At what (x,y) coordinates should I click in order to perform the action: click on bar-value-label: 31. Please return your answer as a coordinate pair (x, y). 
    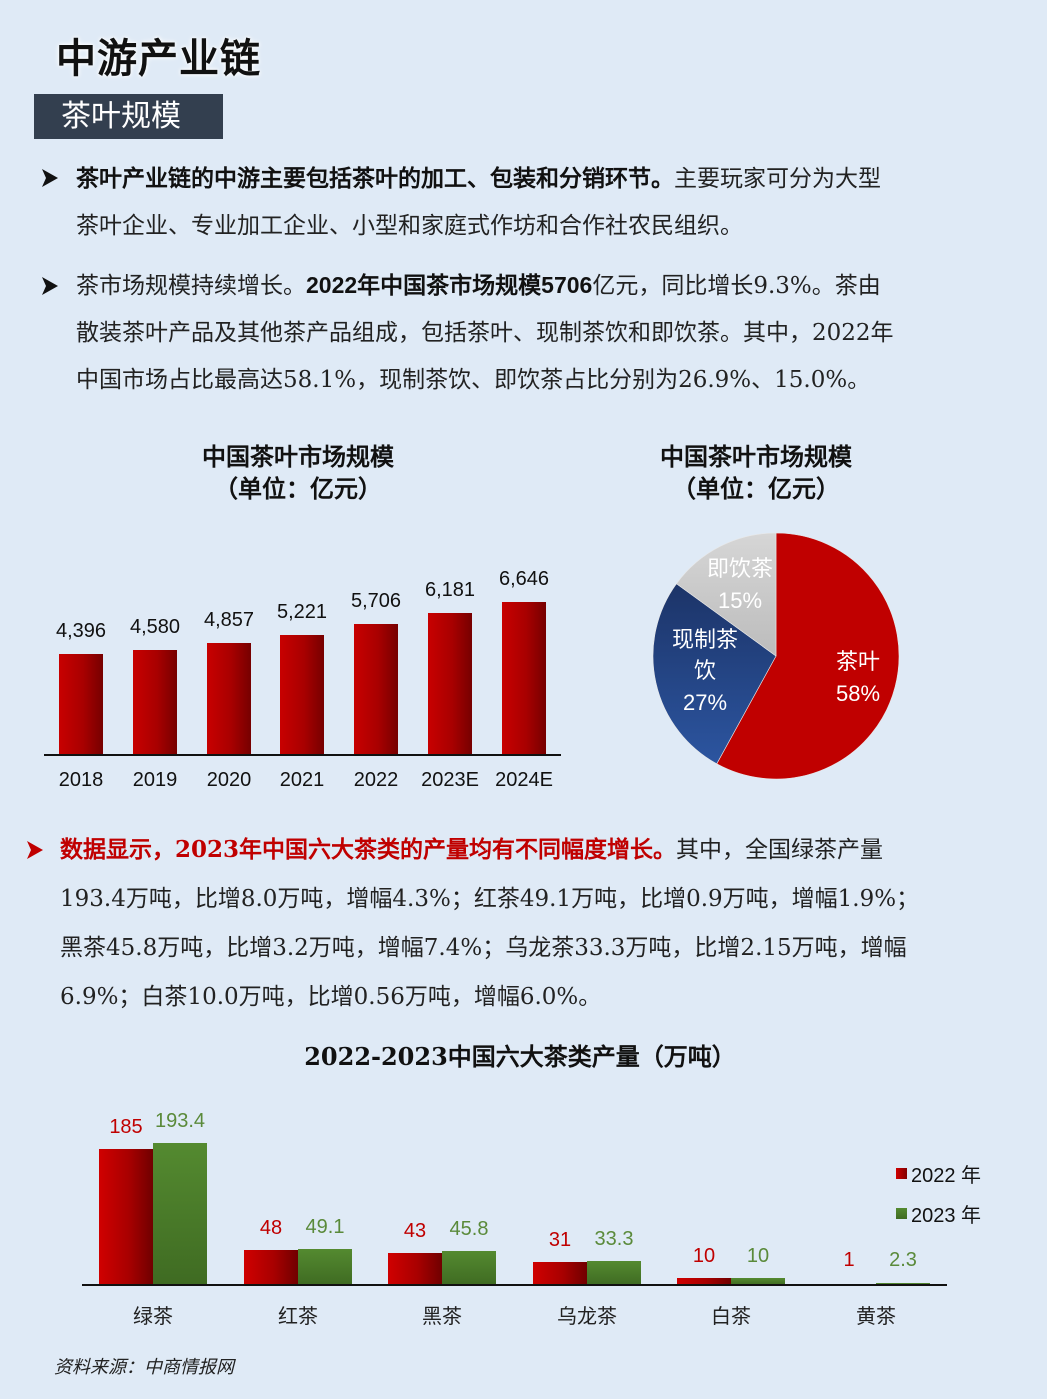
    Looking at the image, I should click on (560, 1240).